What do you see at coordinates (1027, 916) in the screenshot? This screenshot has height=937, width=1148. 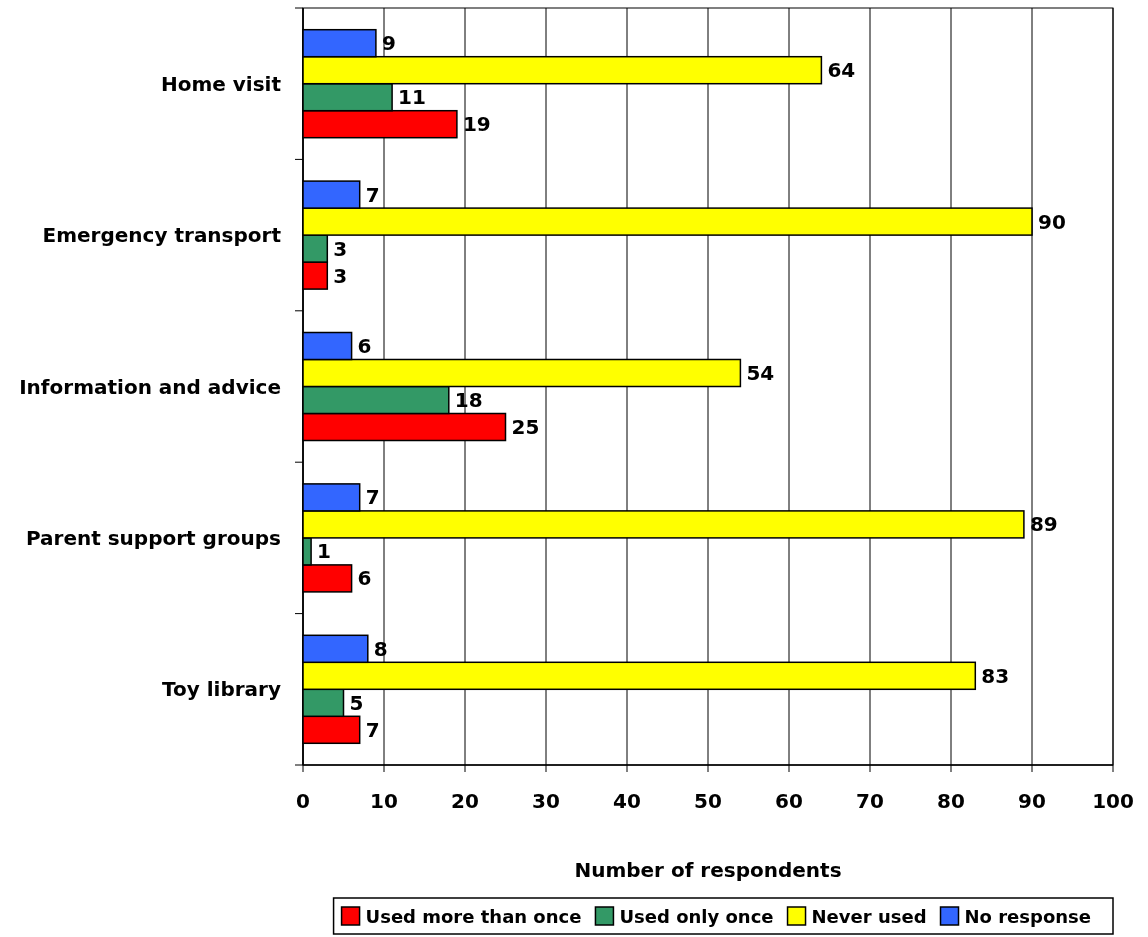 I see `legend-label: No response` at bounding box center [1027, 916].